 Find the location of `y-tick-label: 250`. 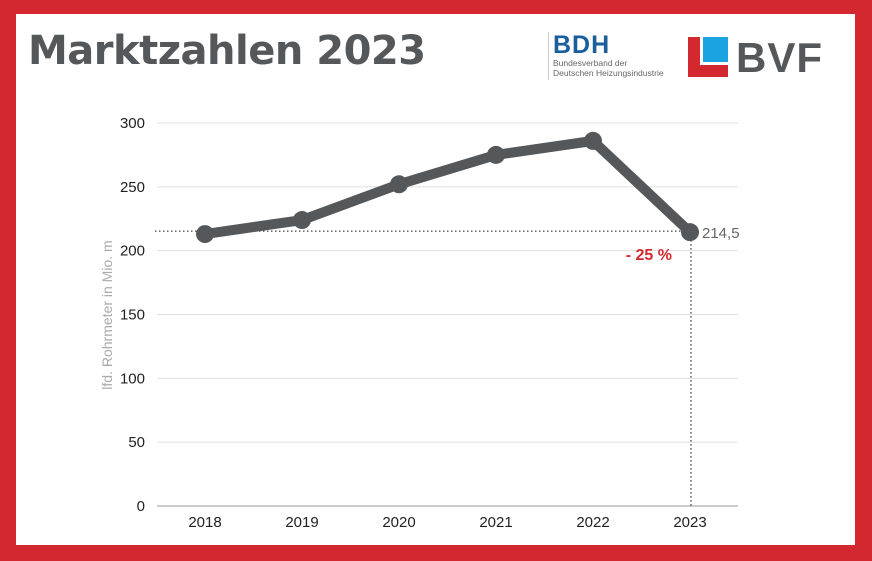

y-tick-label: 250 is located at coordinates (132, 187).